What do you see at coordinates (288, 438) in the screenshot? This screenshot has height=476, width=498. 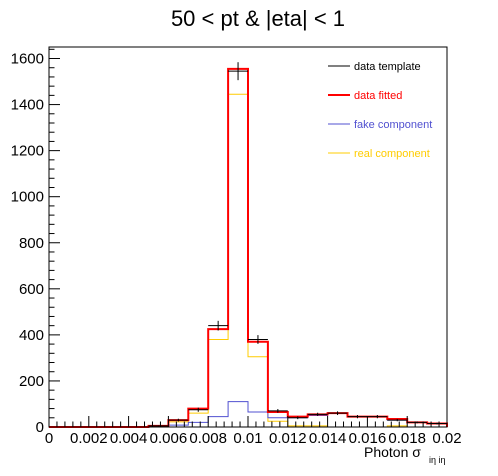 I see `x-tick-label: 0.012` at bounding box center [288, 438].